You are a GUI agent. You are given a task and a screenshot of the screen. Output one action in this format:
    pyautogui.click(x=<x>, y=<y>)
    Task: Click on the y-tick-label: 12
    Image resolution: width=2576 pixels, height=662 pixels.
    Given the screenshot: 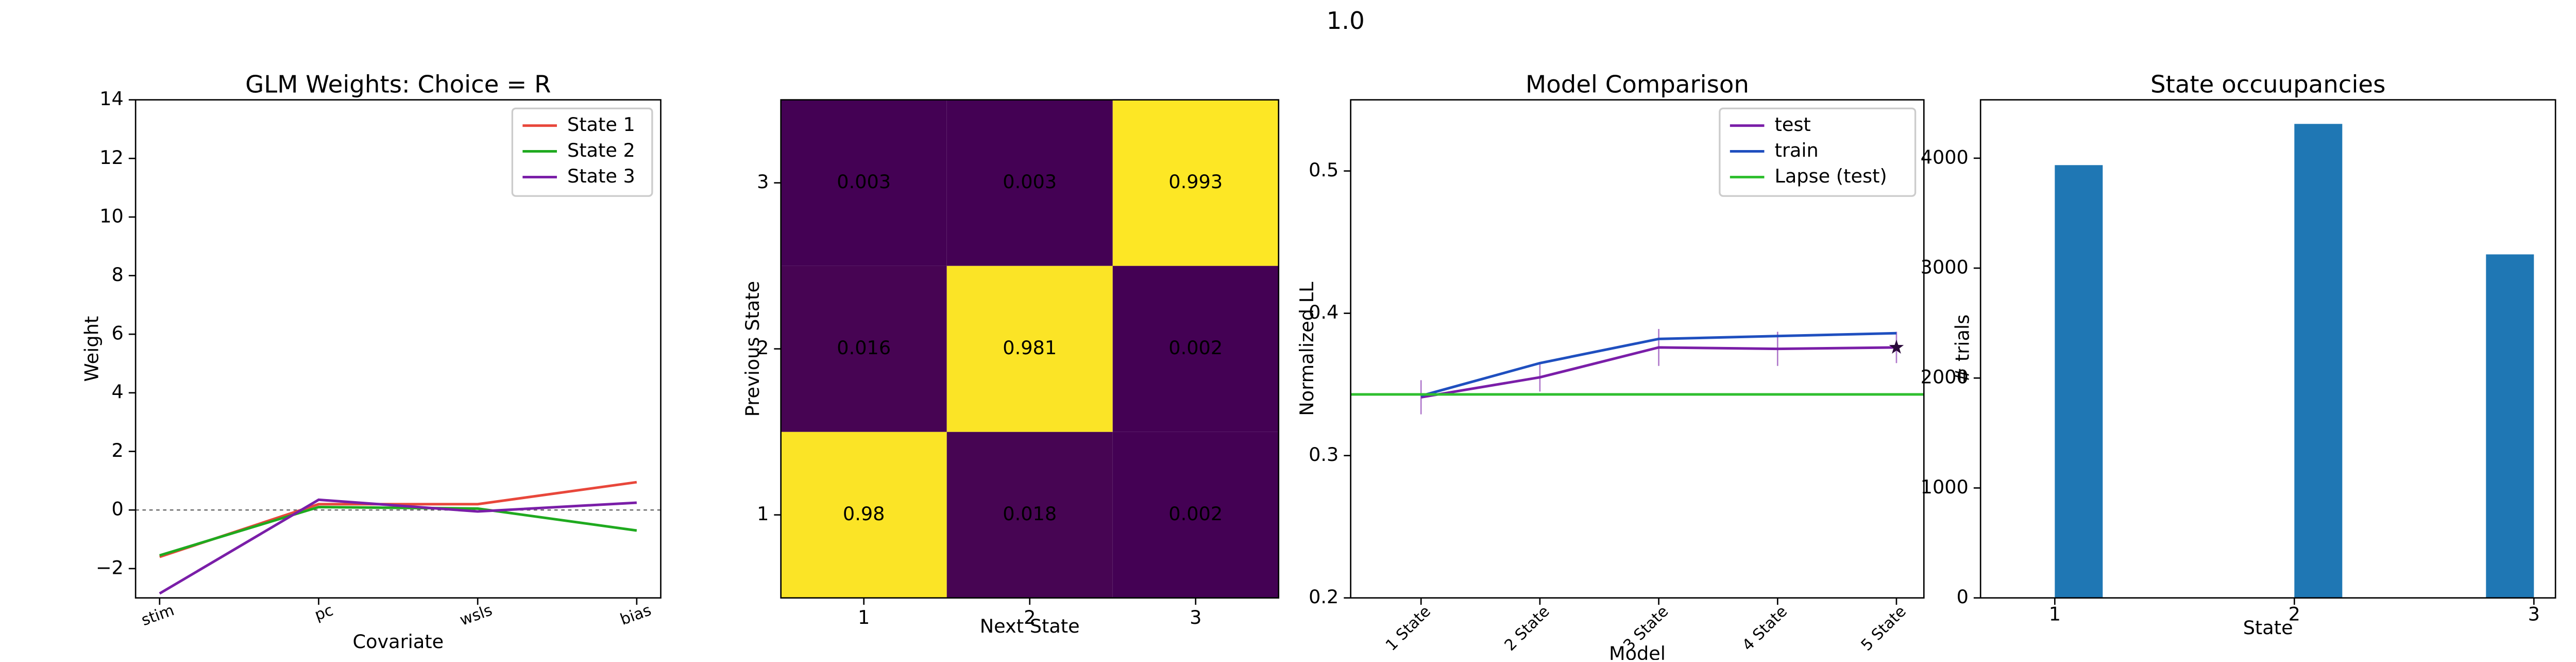 What is the action you would take?
    pyautogui.click(x=111, y=157)
    